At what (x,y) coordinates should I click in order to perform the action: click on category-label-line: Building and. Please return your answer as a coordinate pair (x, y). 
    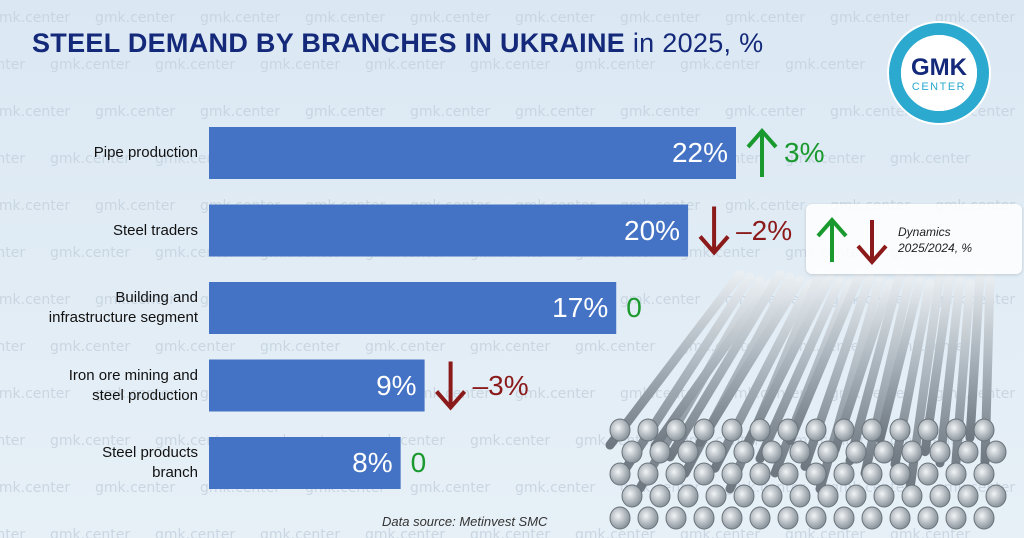
    Looking at the image, I should click on (156, 297).